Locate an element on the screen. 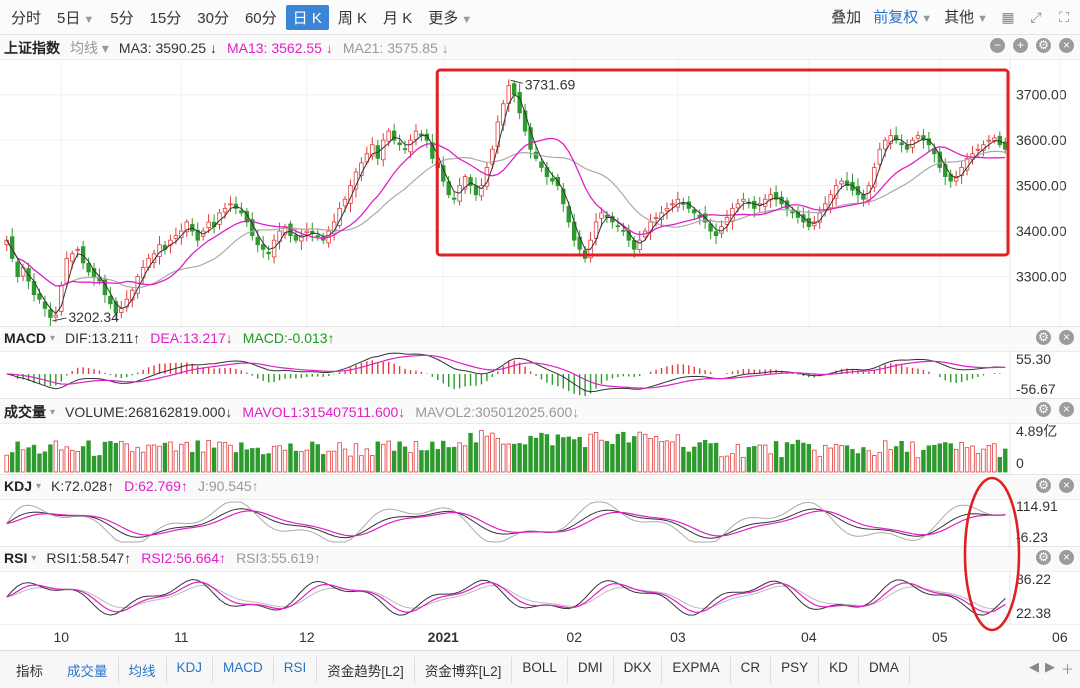 Image resolution: width=1080 pixels, height=688 pixels. tab-period: 30分 is located at coordinates (213, 17).